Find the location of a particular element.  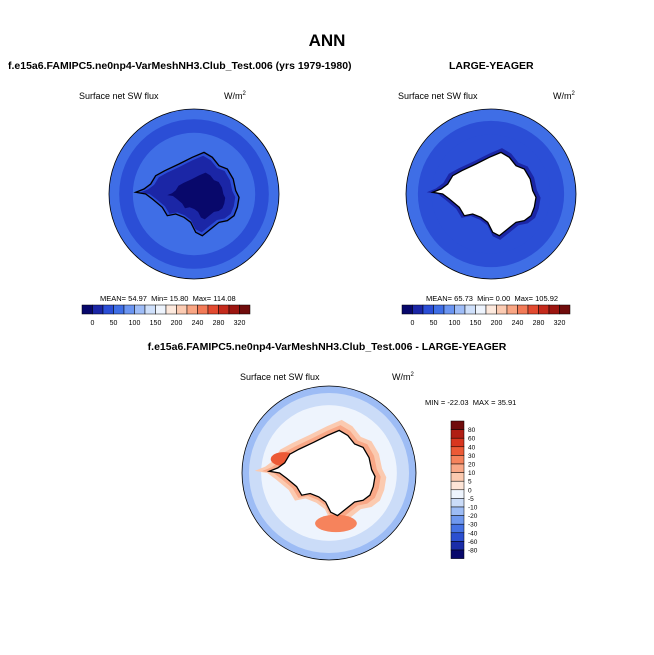

colorbar-tick-label: -10 is located at coordinates (473, 508).